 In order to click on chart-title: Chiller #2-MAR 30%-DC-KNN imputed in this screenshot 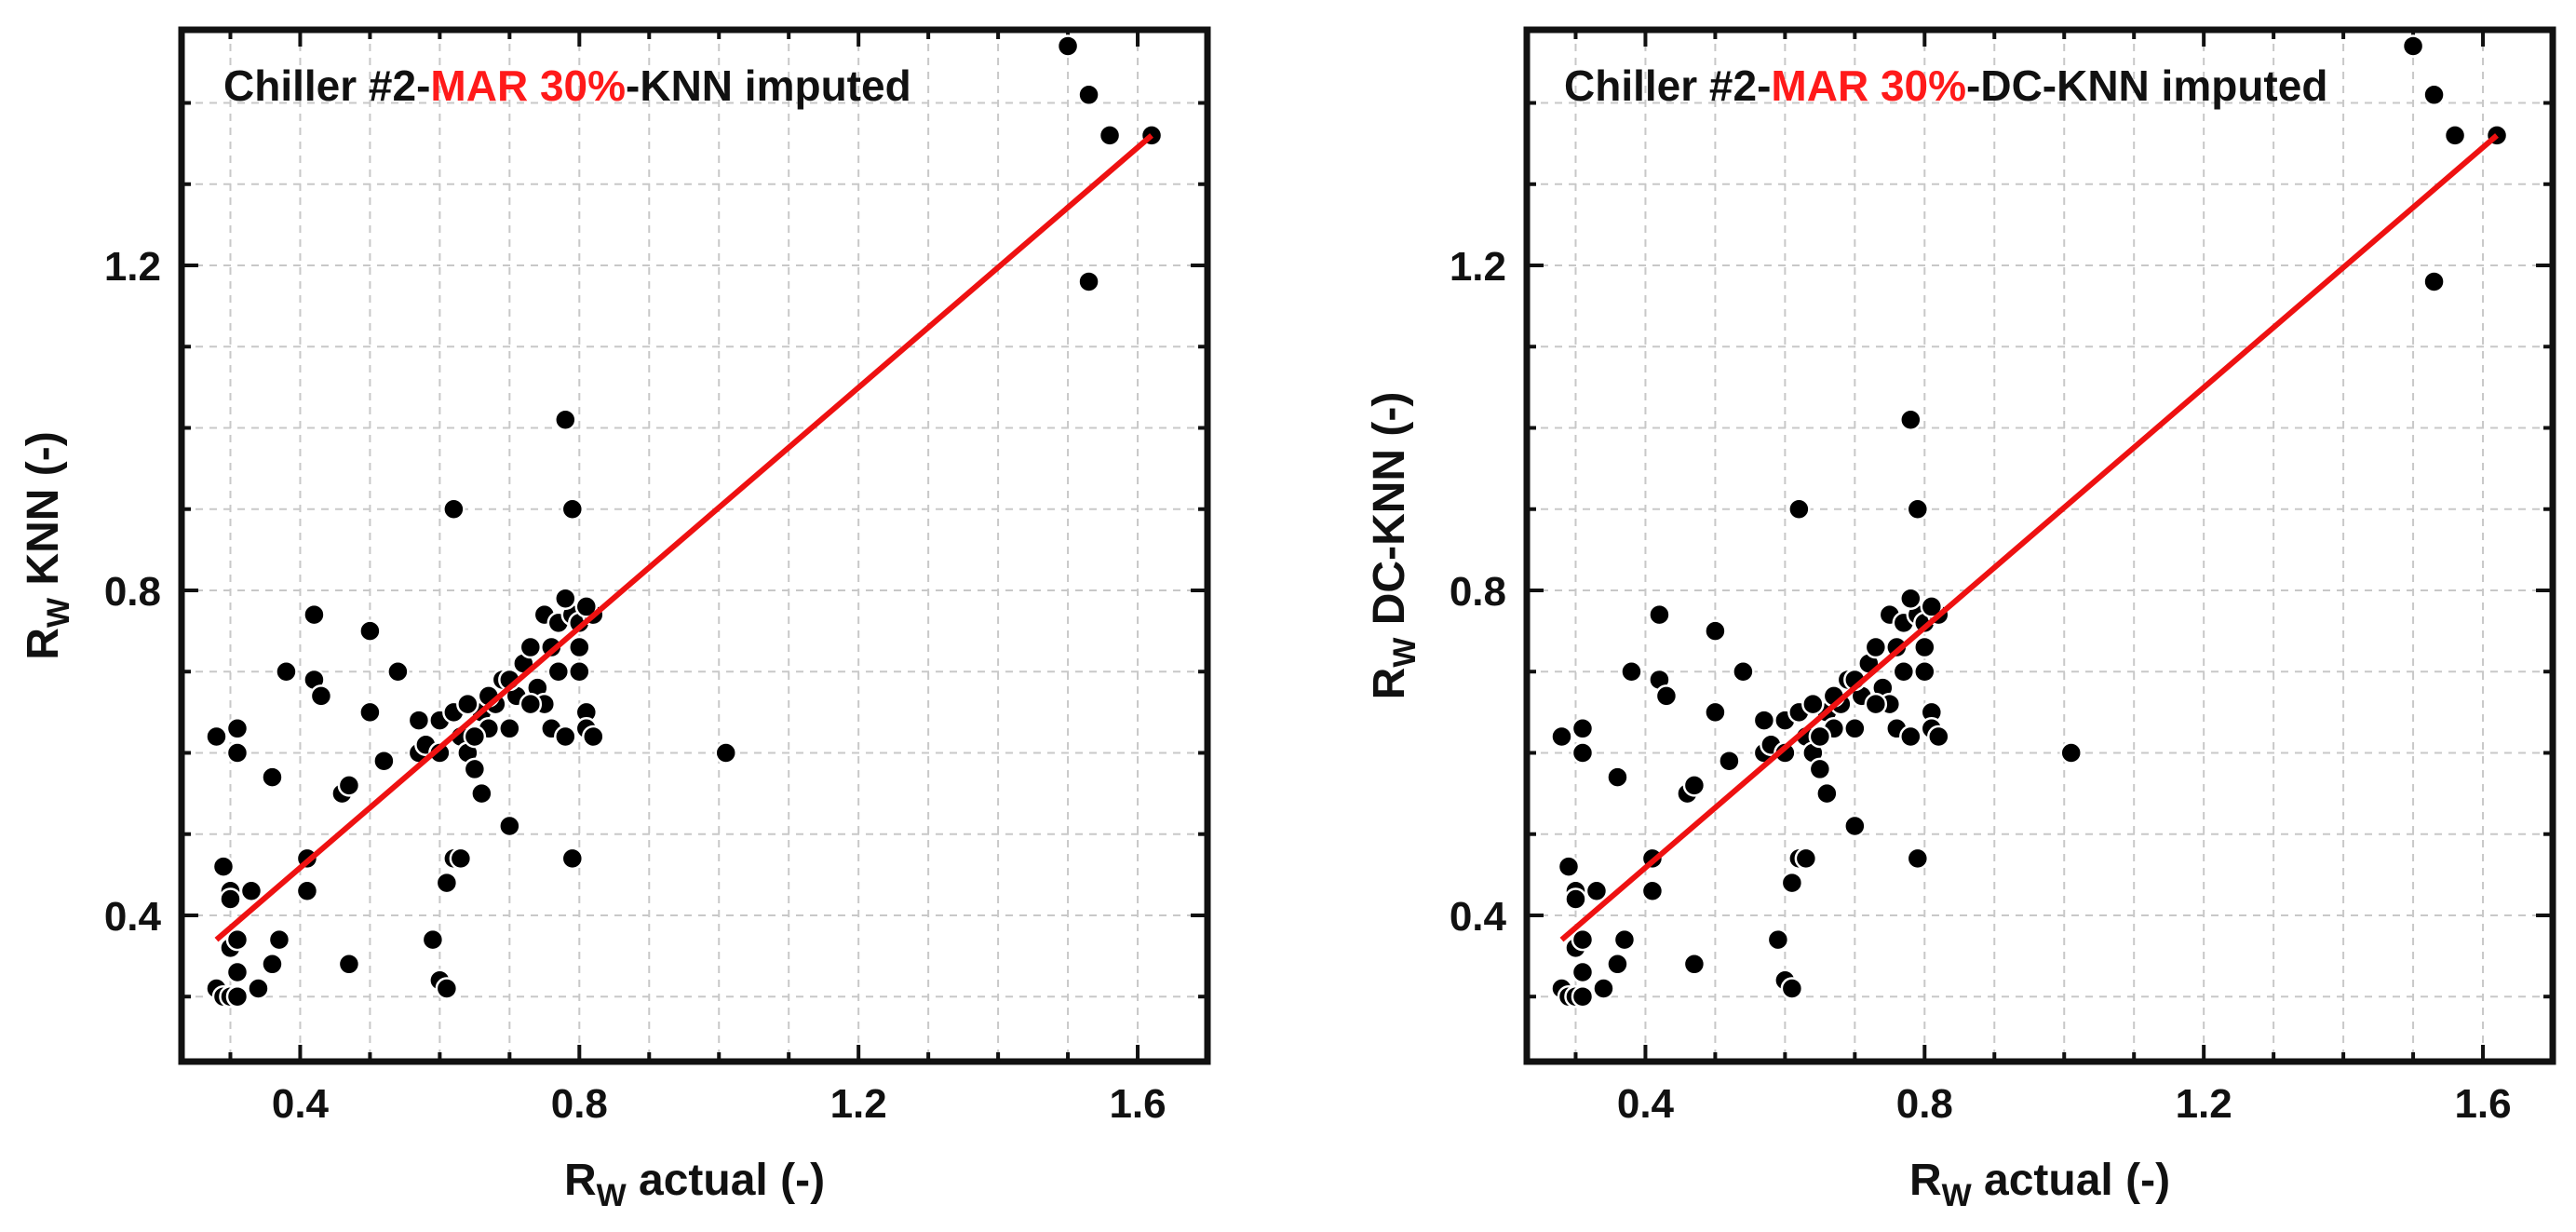, I will do `click(1945, 85)`.